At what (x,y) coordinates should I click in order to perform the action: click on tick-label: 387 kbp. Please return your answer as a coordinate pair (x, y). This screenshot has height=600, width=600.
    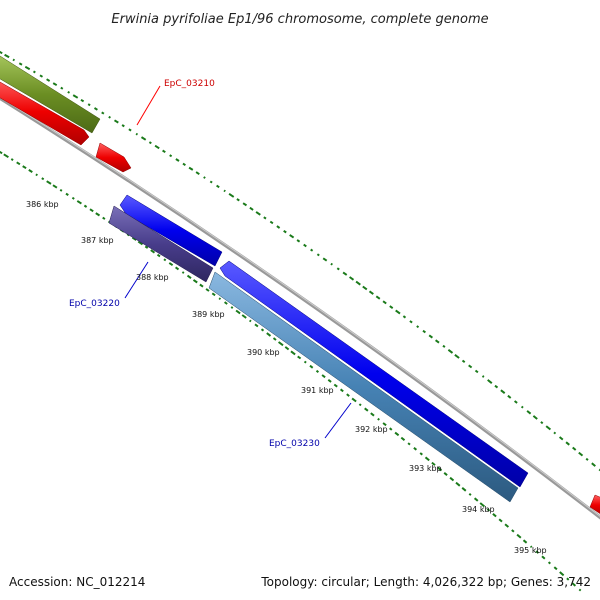
    Looking at the image, I should click on (97, 240).